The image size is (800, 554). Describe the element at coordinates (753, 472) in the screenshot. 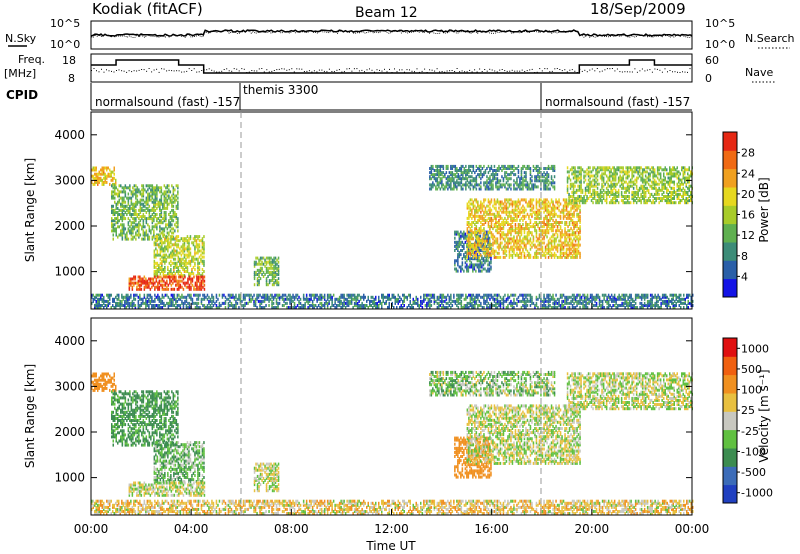

I see `velocity-colorbar-tick: -500` at that location.